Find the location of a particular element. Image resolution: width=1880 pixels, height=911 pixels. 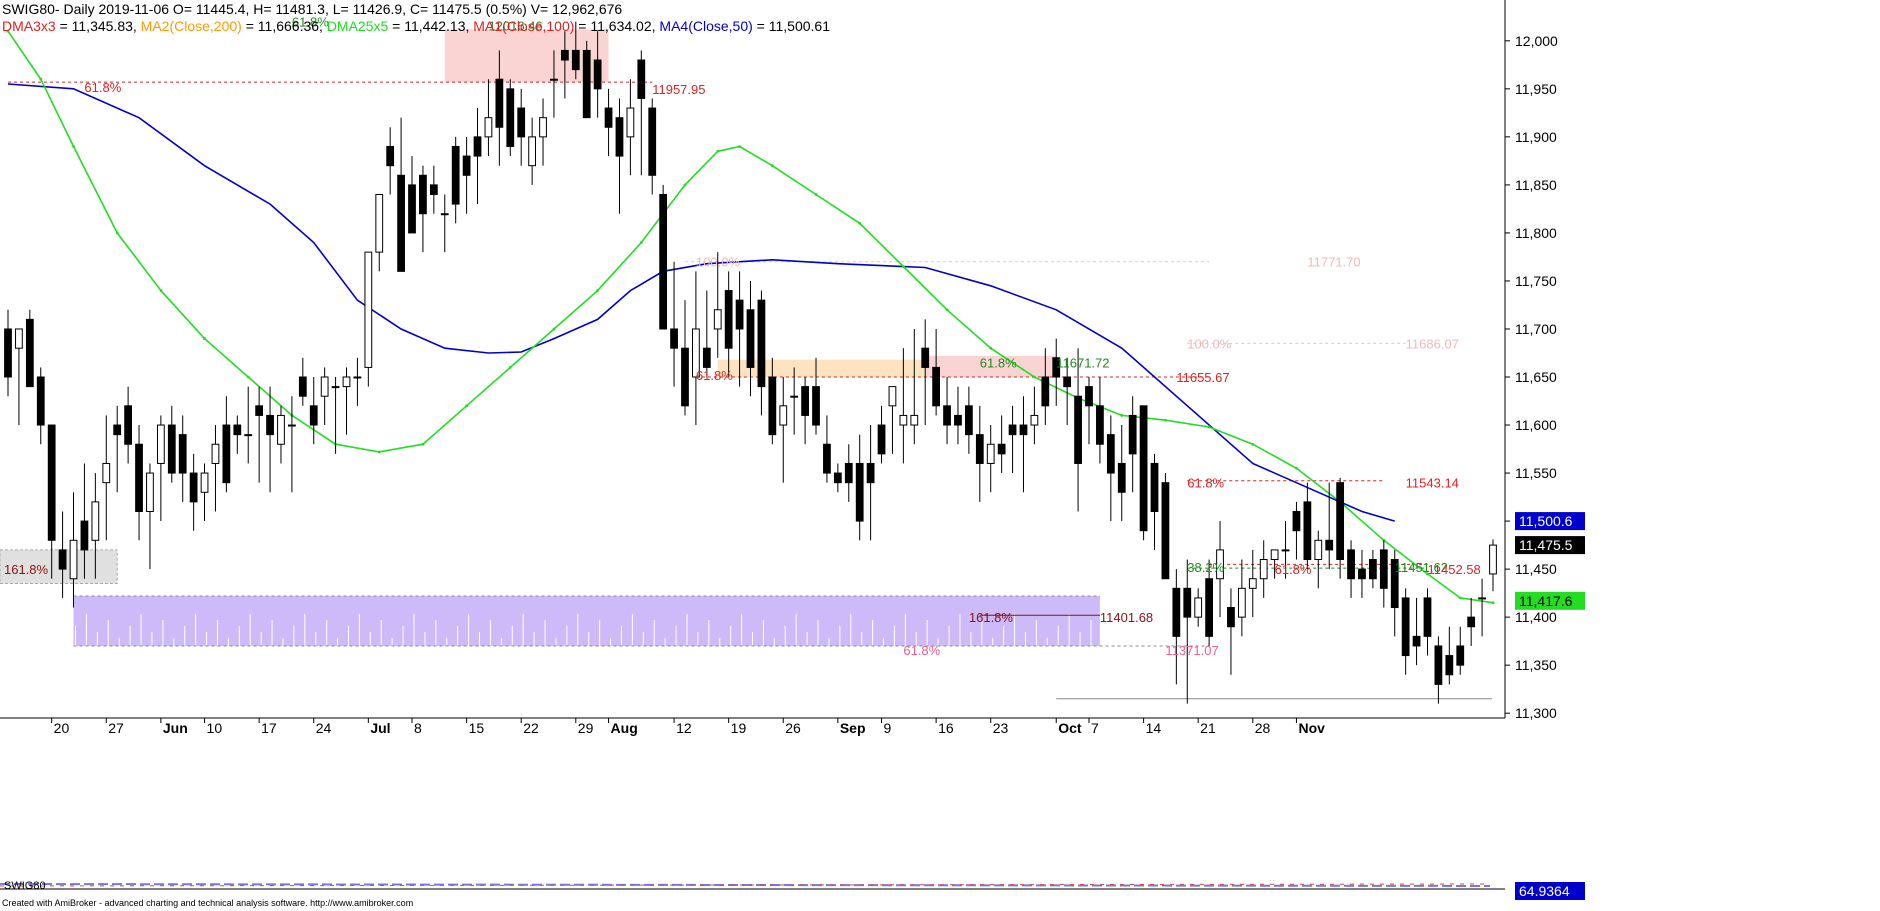

x-tick-label: 28 is located at coordinates (1263, 728).